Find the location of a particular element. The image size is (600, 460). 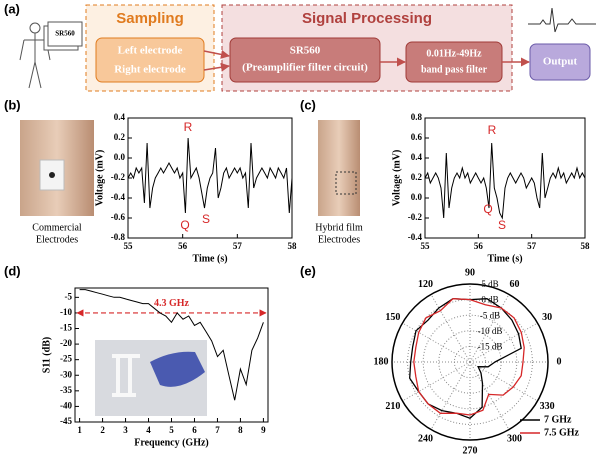

y-tick-label: -10 is located at coordinates (66, 312).